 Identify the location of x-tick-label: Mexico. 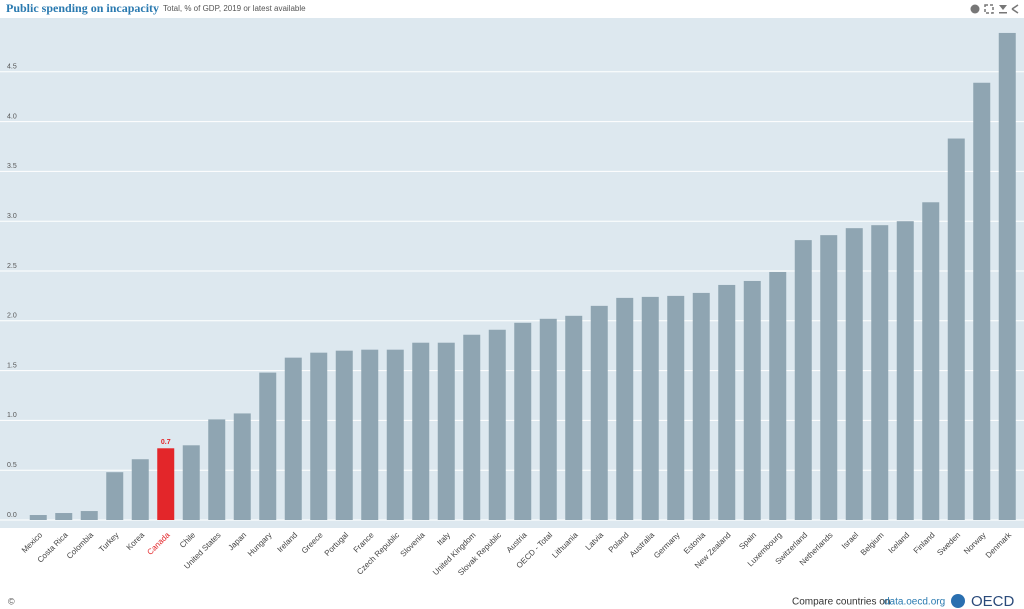
(32, 542).